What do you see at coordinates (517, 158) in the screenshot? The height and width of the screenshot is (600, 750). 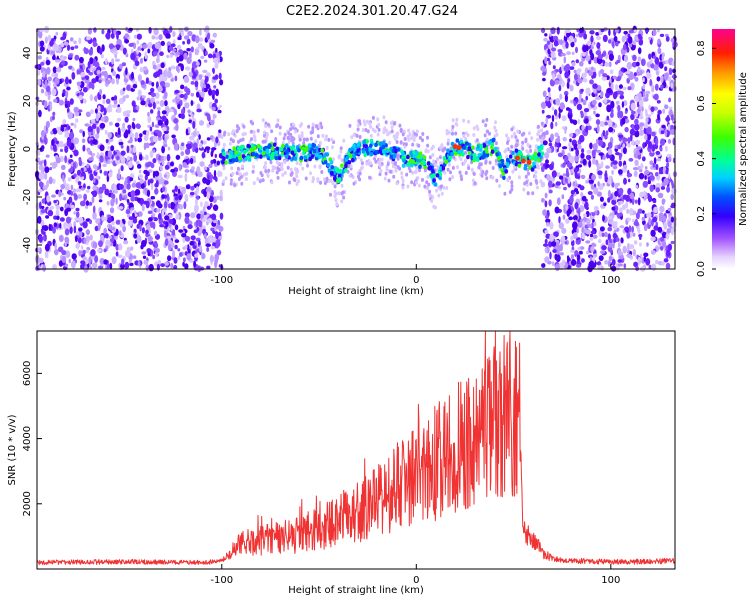 I see `spectrogram-hotspot` at bounding box center [517, 158].